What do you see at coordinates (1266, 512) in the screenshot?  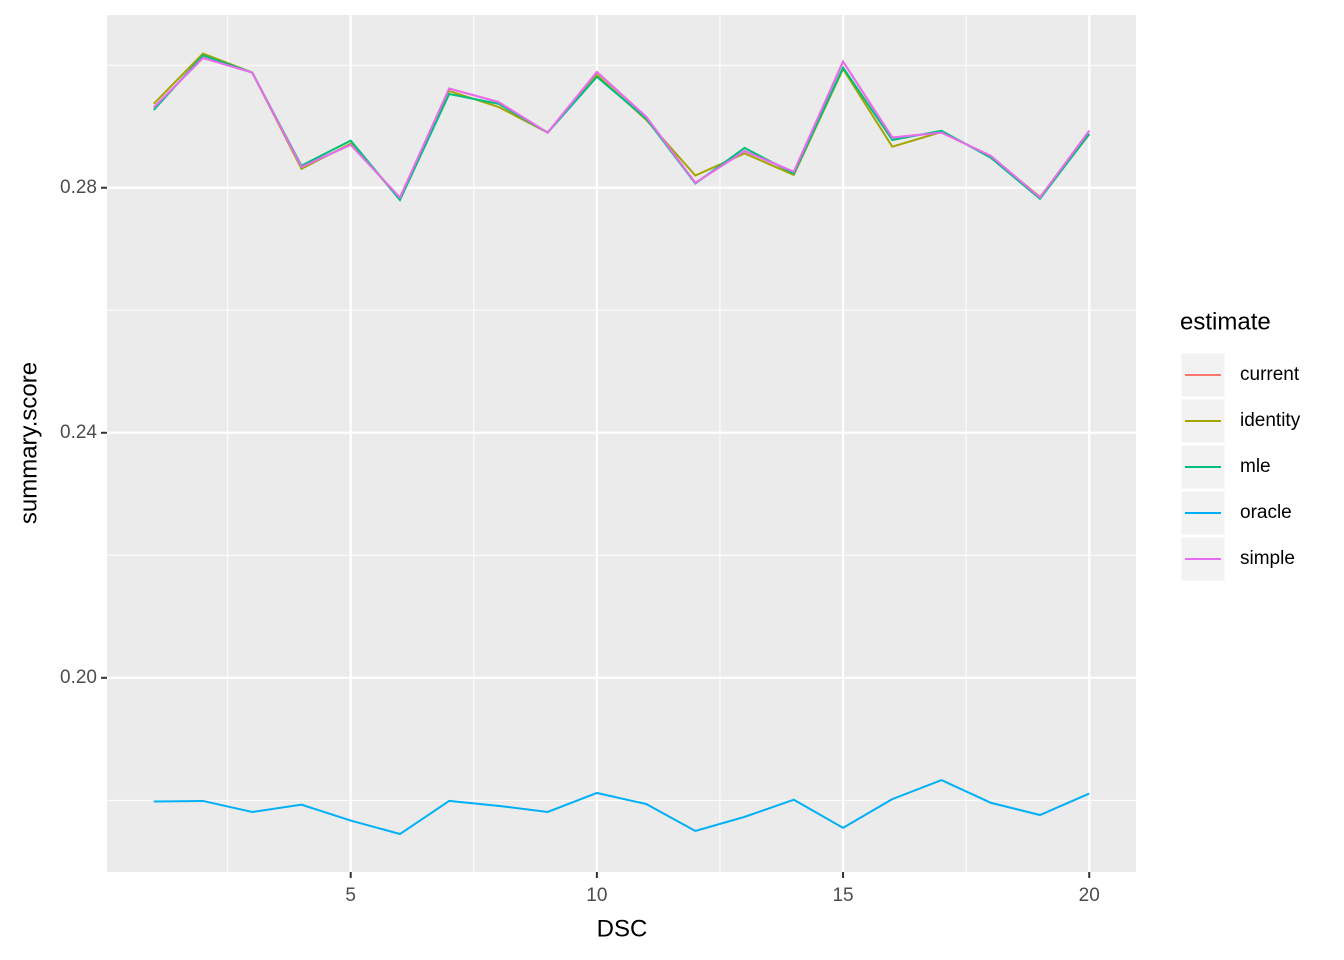 I see `legend-label: oracle` at bounding box center [1266, 512].